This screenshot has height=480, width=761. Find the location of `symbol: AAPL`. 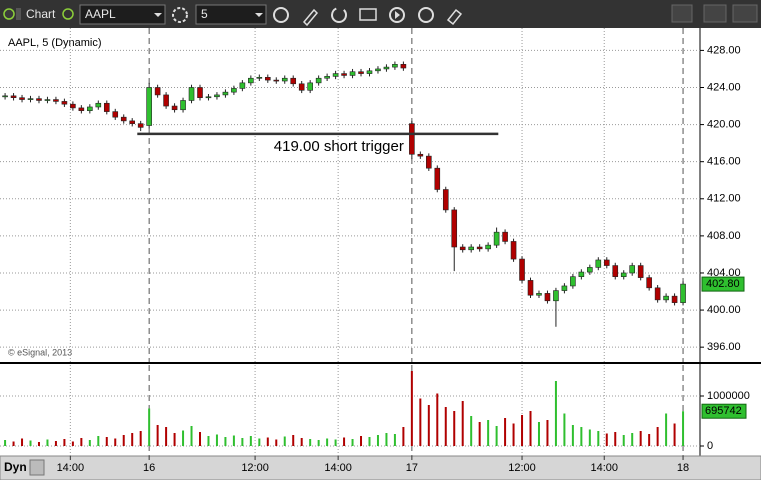

symbol: AAPL is located at coordinates (100, 14).